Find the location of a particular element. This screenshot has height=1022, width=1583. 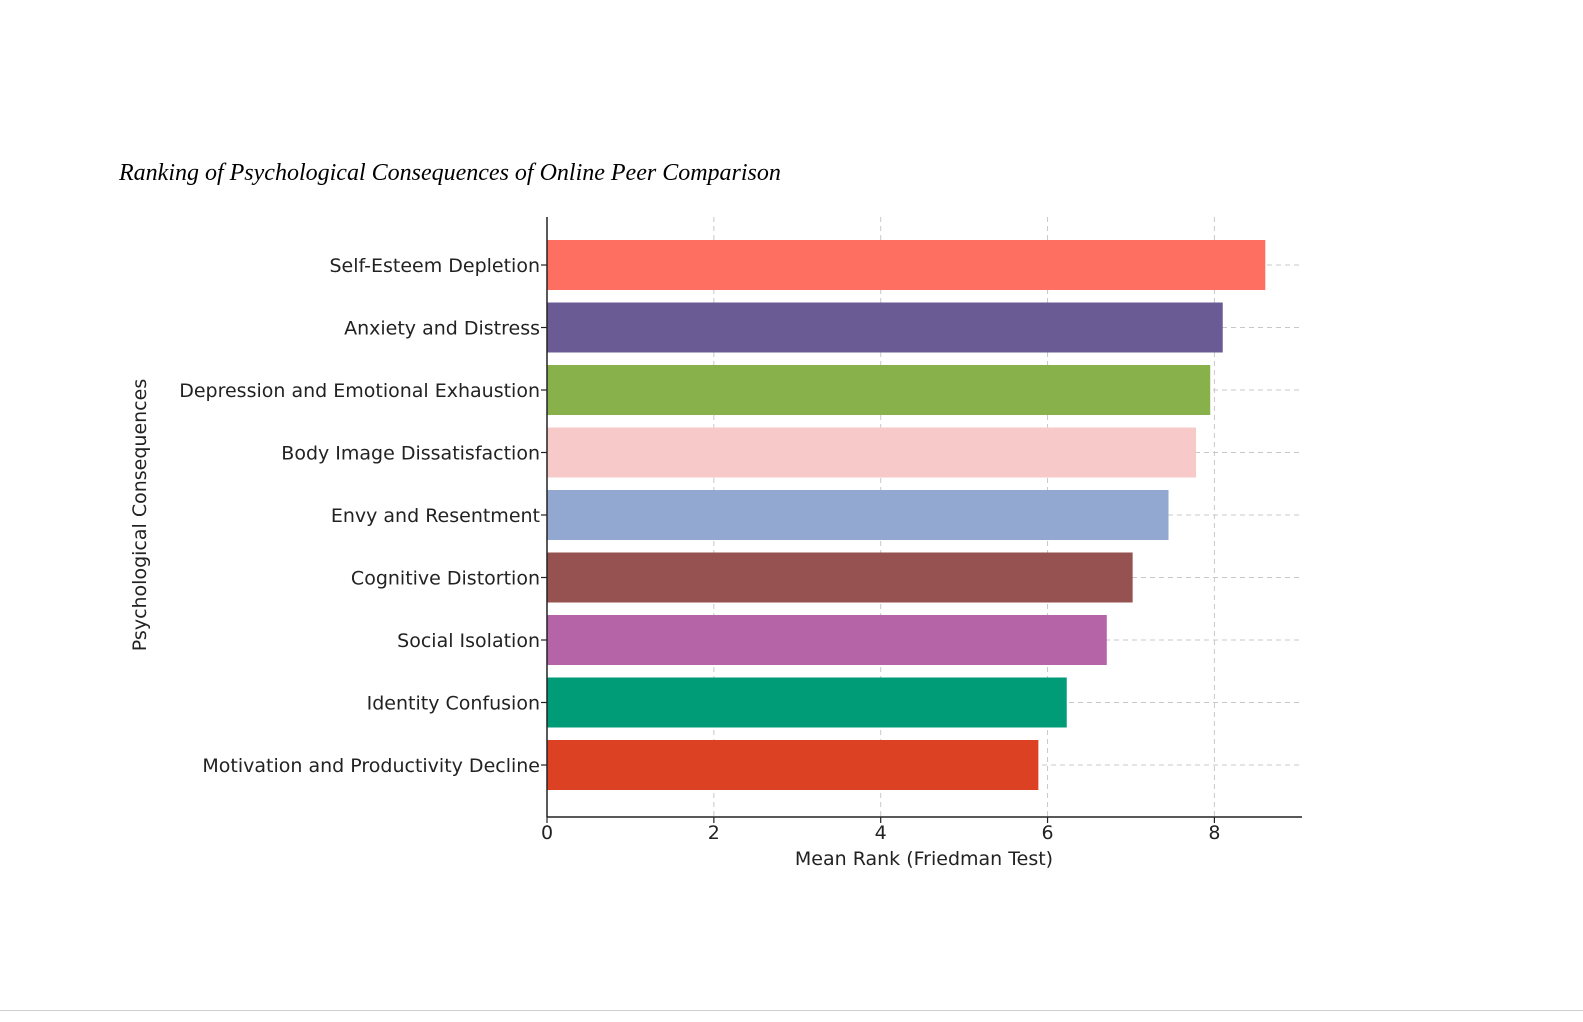

bar-identity-confusion is located at coordinates (807, 702).